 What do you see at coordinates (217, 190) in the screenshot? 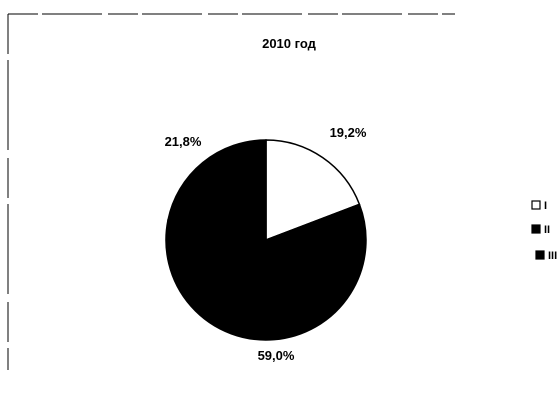
I see `pie-slice-iii` at bounding box center [217, 190].